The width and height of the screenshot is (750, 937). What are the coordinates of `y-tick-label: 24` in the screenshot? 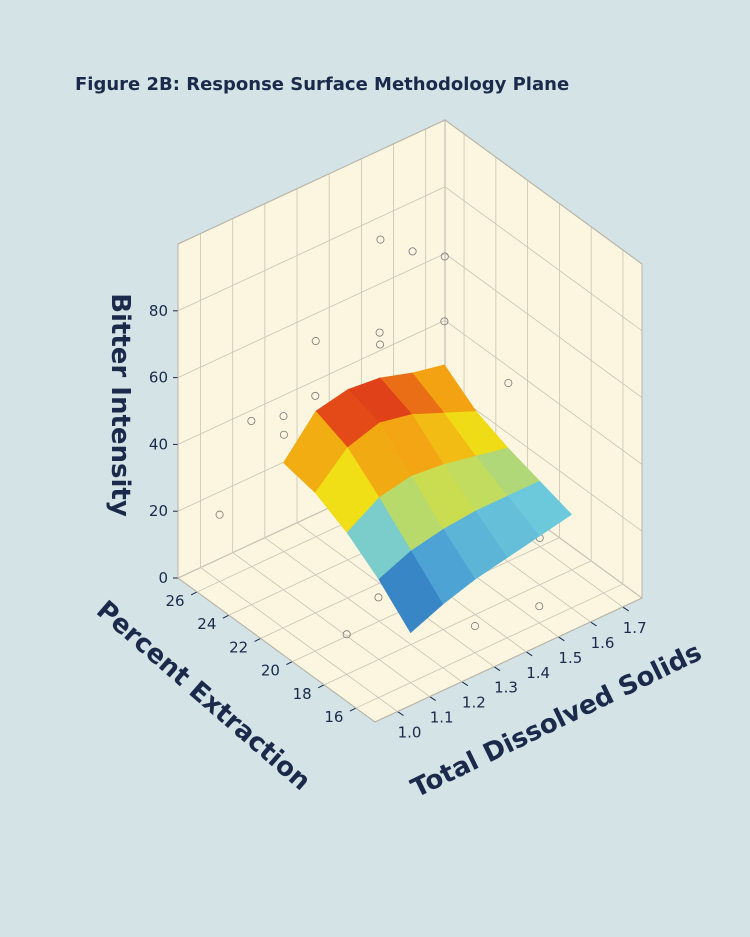 It's located at (206, 624).